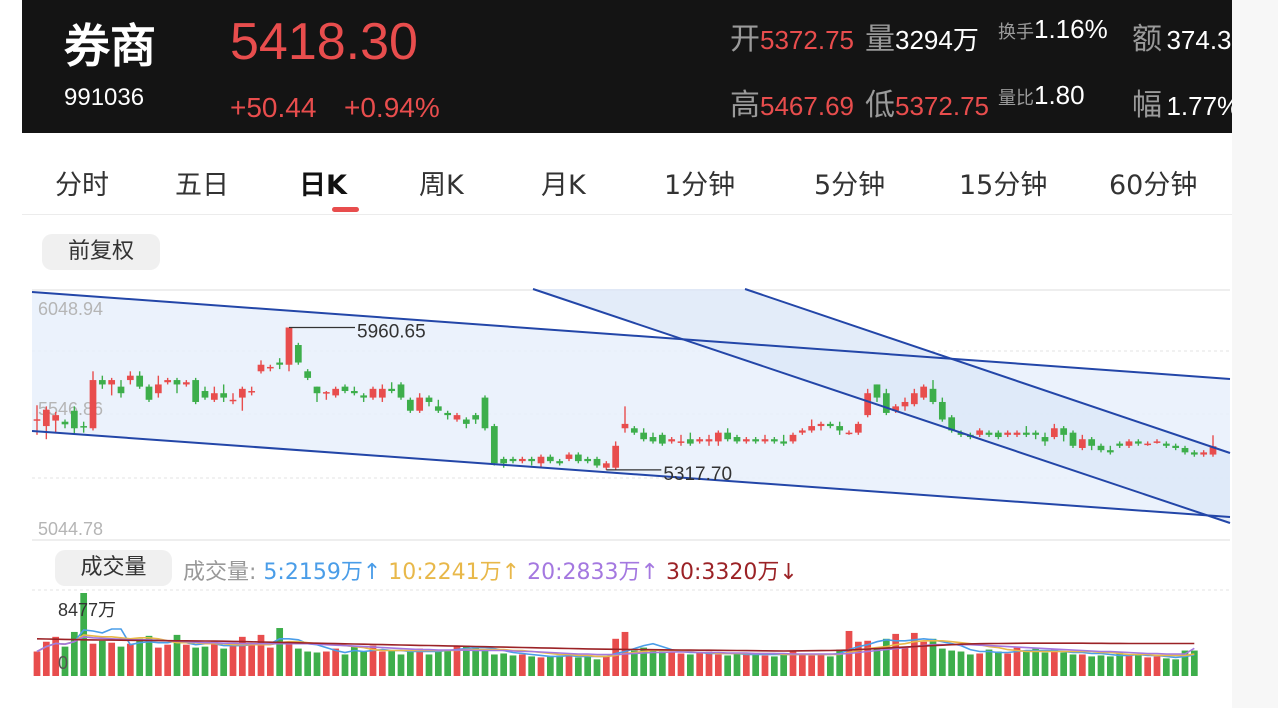 The width and height of the screenshot is (1278, 708). I want to click on tab-15-minute: 15分钟, so click(1003, 185).